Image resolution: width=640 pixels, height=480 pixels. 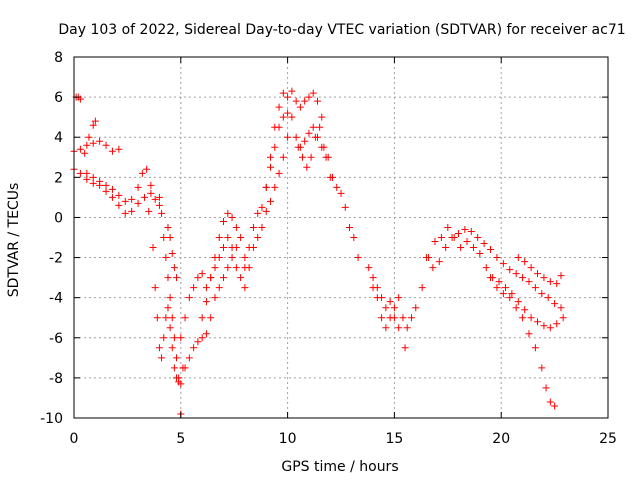 What do you see at coordinates (386, 308) in the screenshot?
I see `series-track-r` at bounding box center [386, 308].